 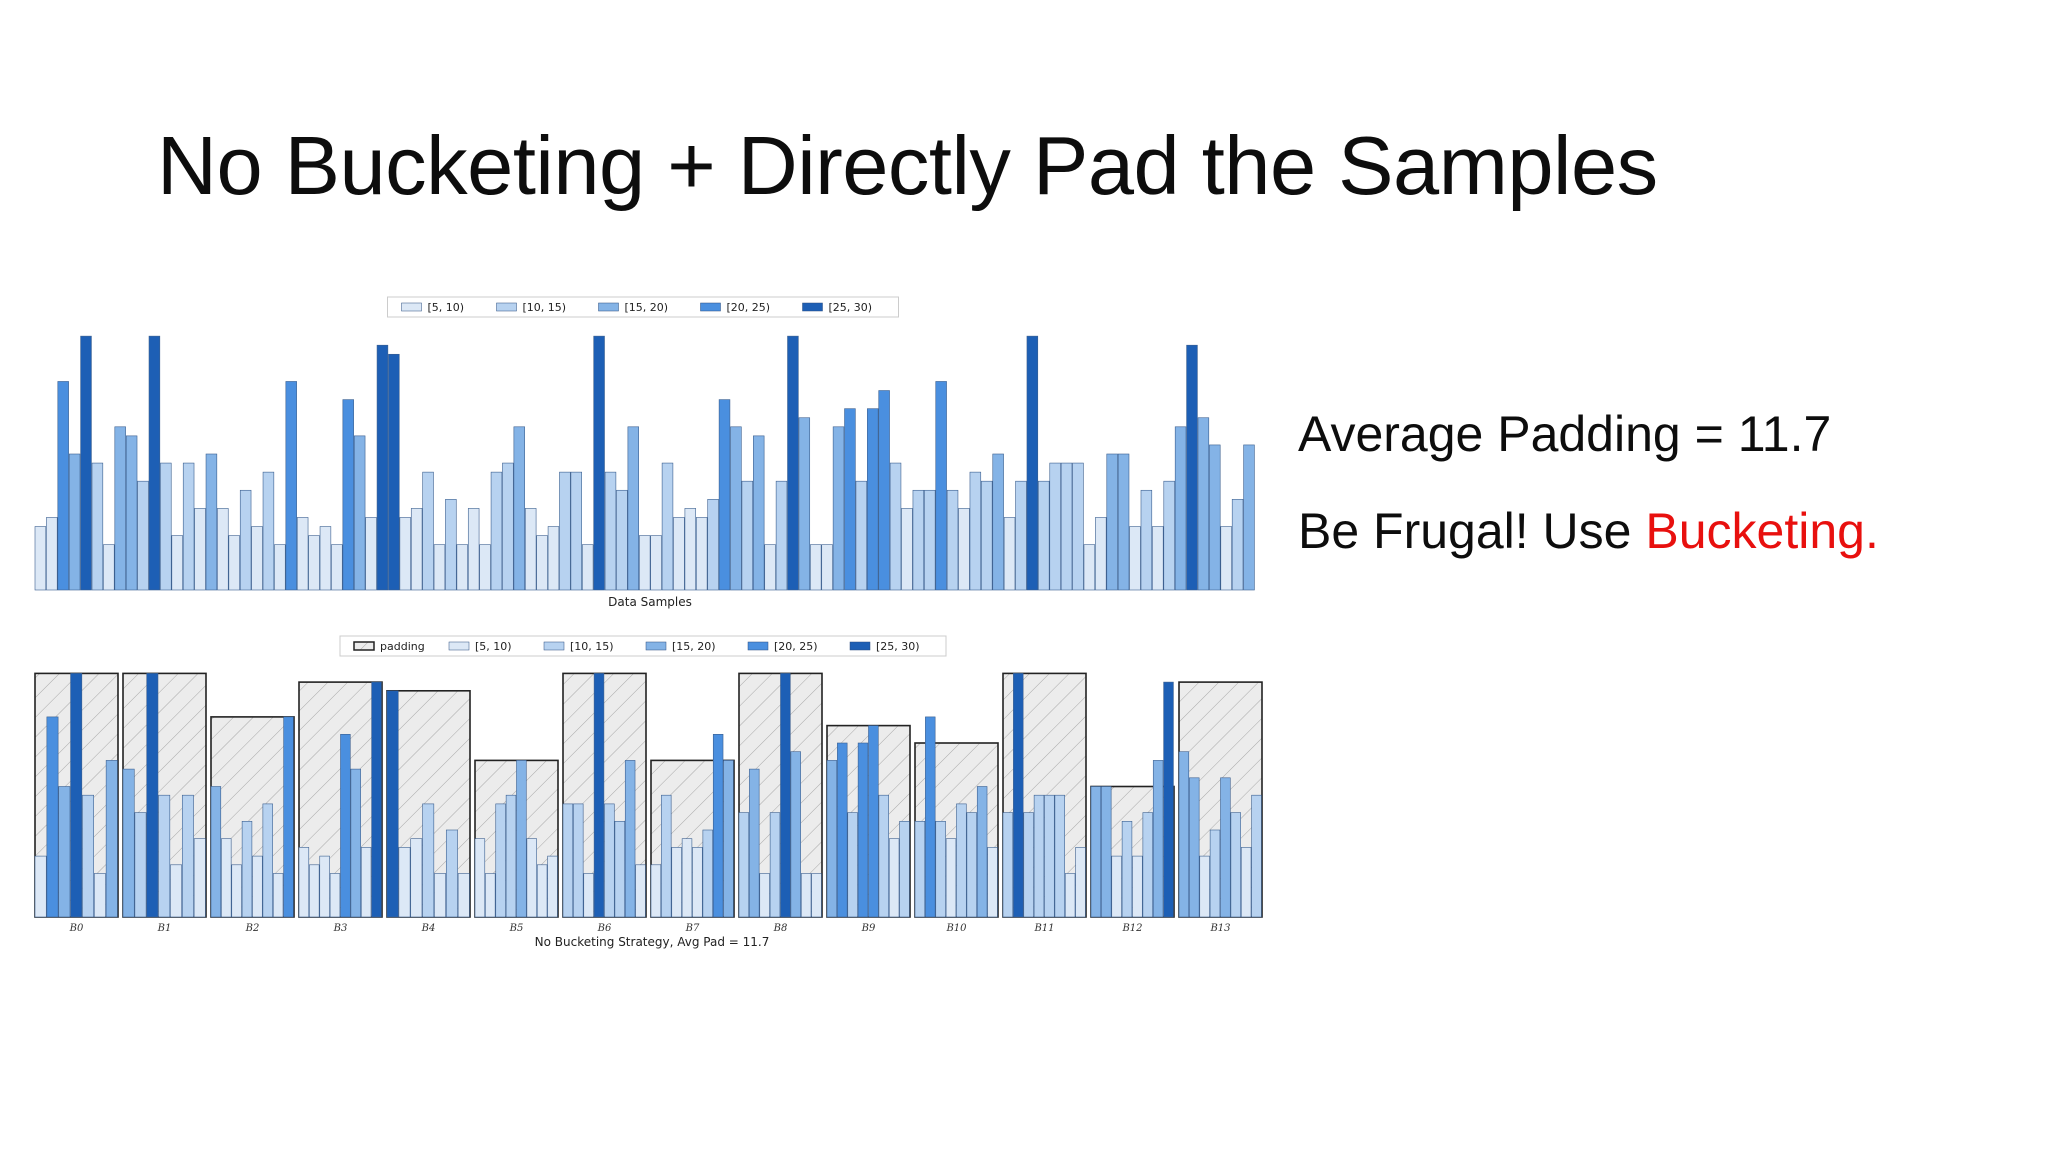 I want to click on legend-label: [20, 25), so click(x=796, y=646).